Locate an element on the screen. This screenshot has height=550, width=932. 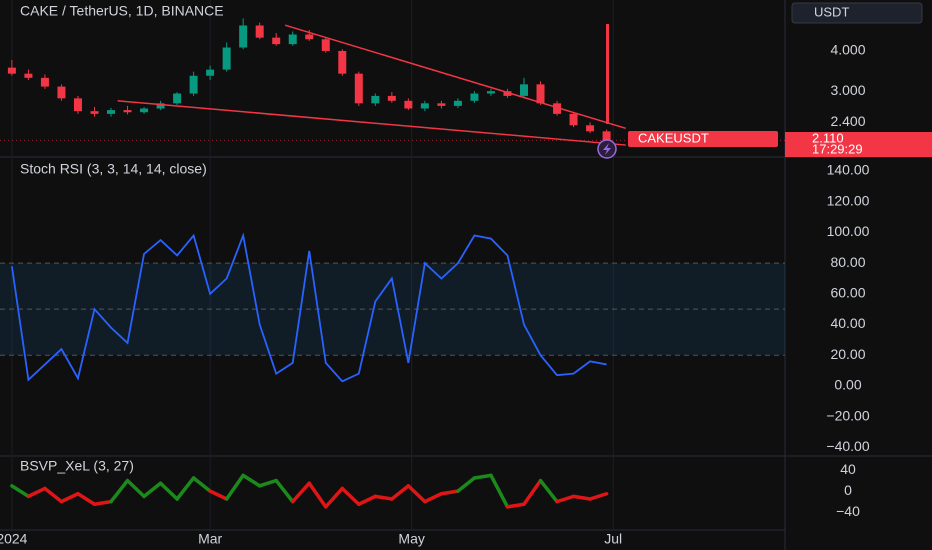
chart-title: CAKE / TetherUS, 1D, BINANCE is located at coordinates (122, 11).